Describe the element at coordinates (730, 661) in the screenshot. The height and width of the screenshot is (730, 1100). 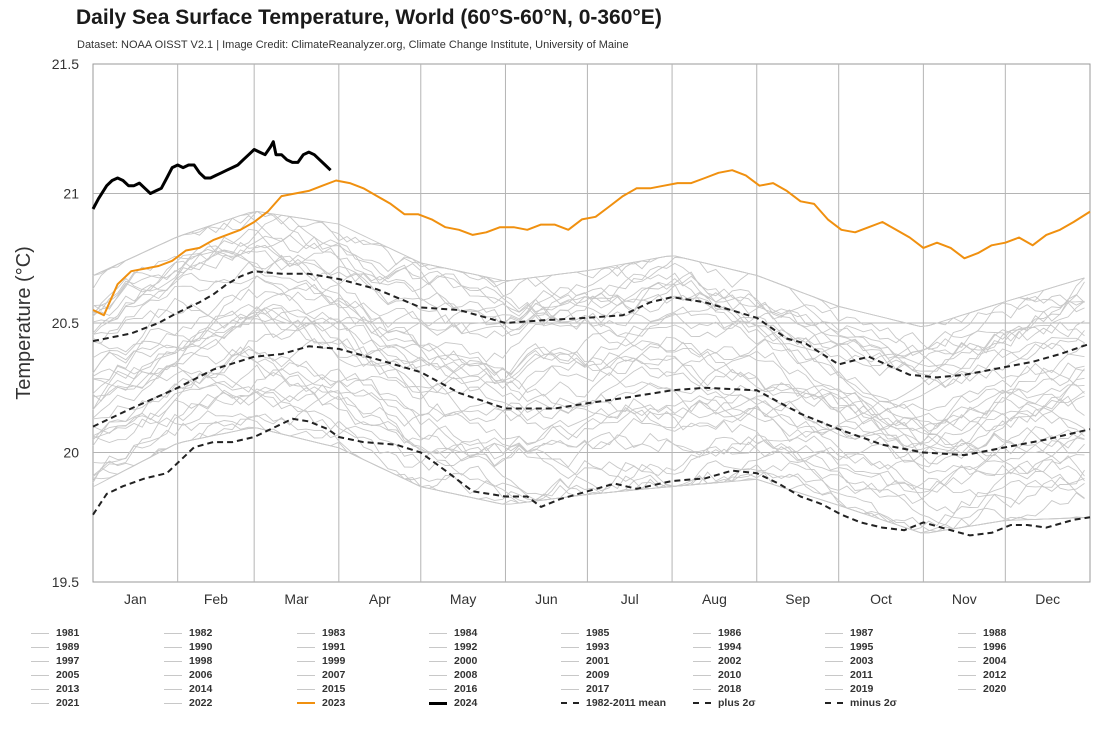
I see `legend-label: 2002` at that location.